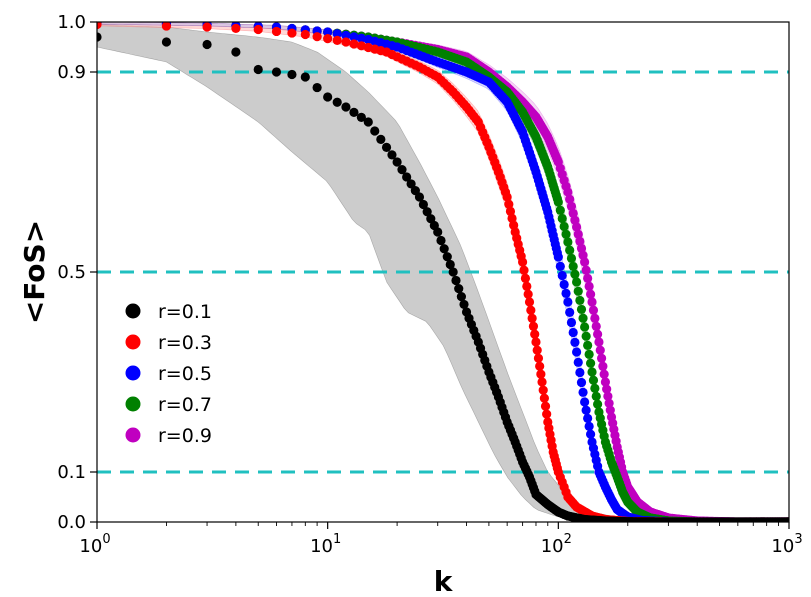 This screenshot has height=597, width=811. Describe the element at coordinates (386, 147) in the screenshot. I see `point-r=0.1-k18` at that location.